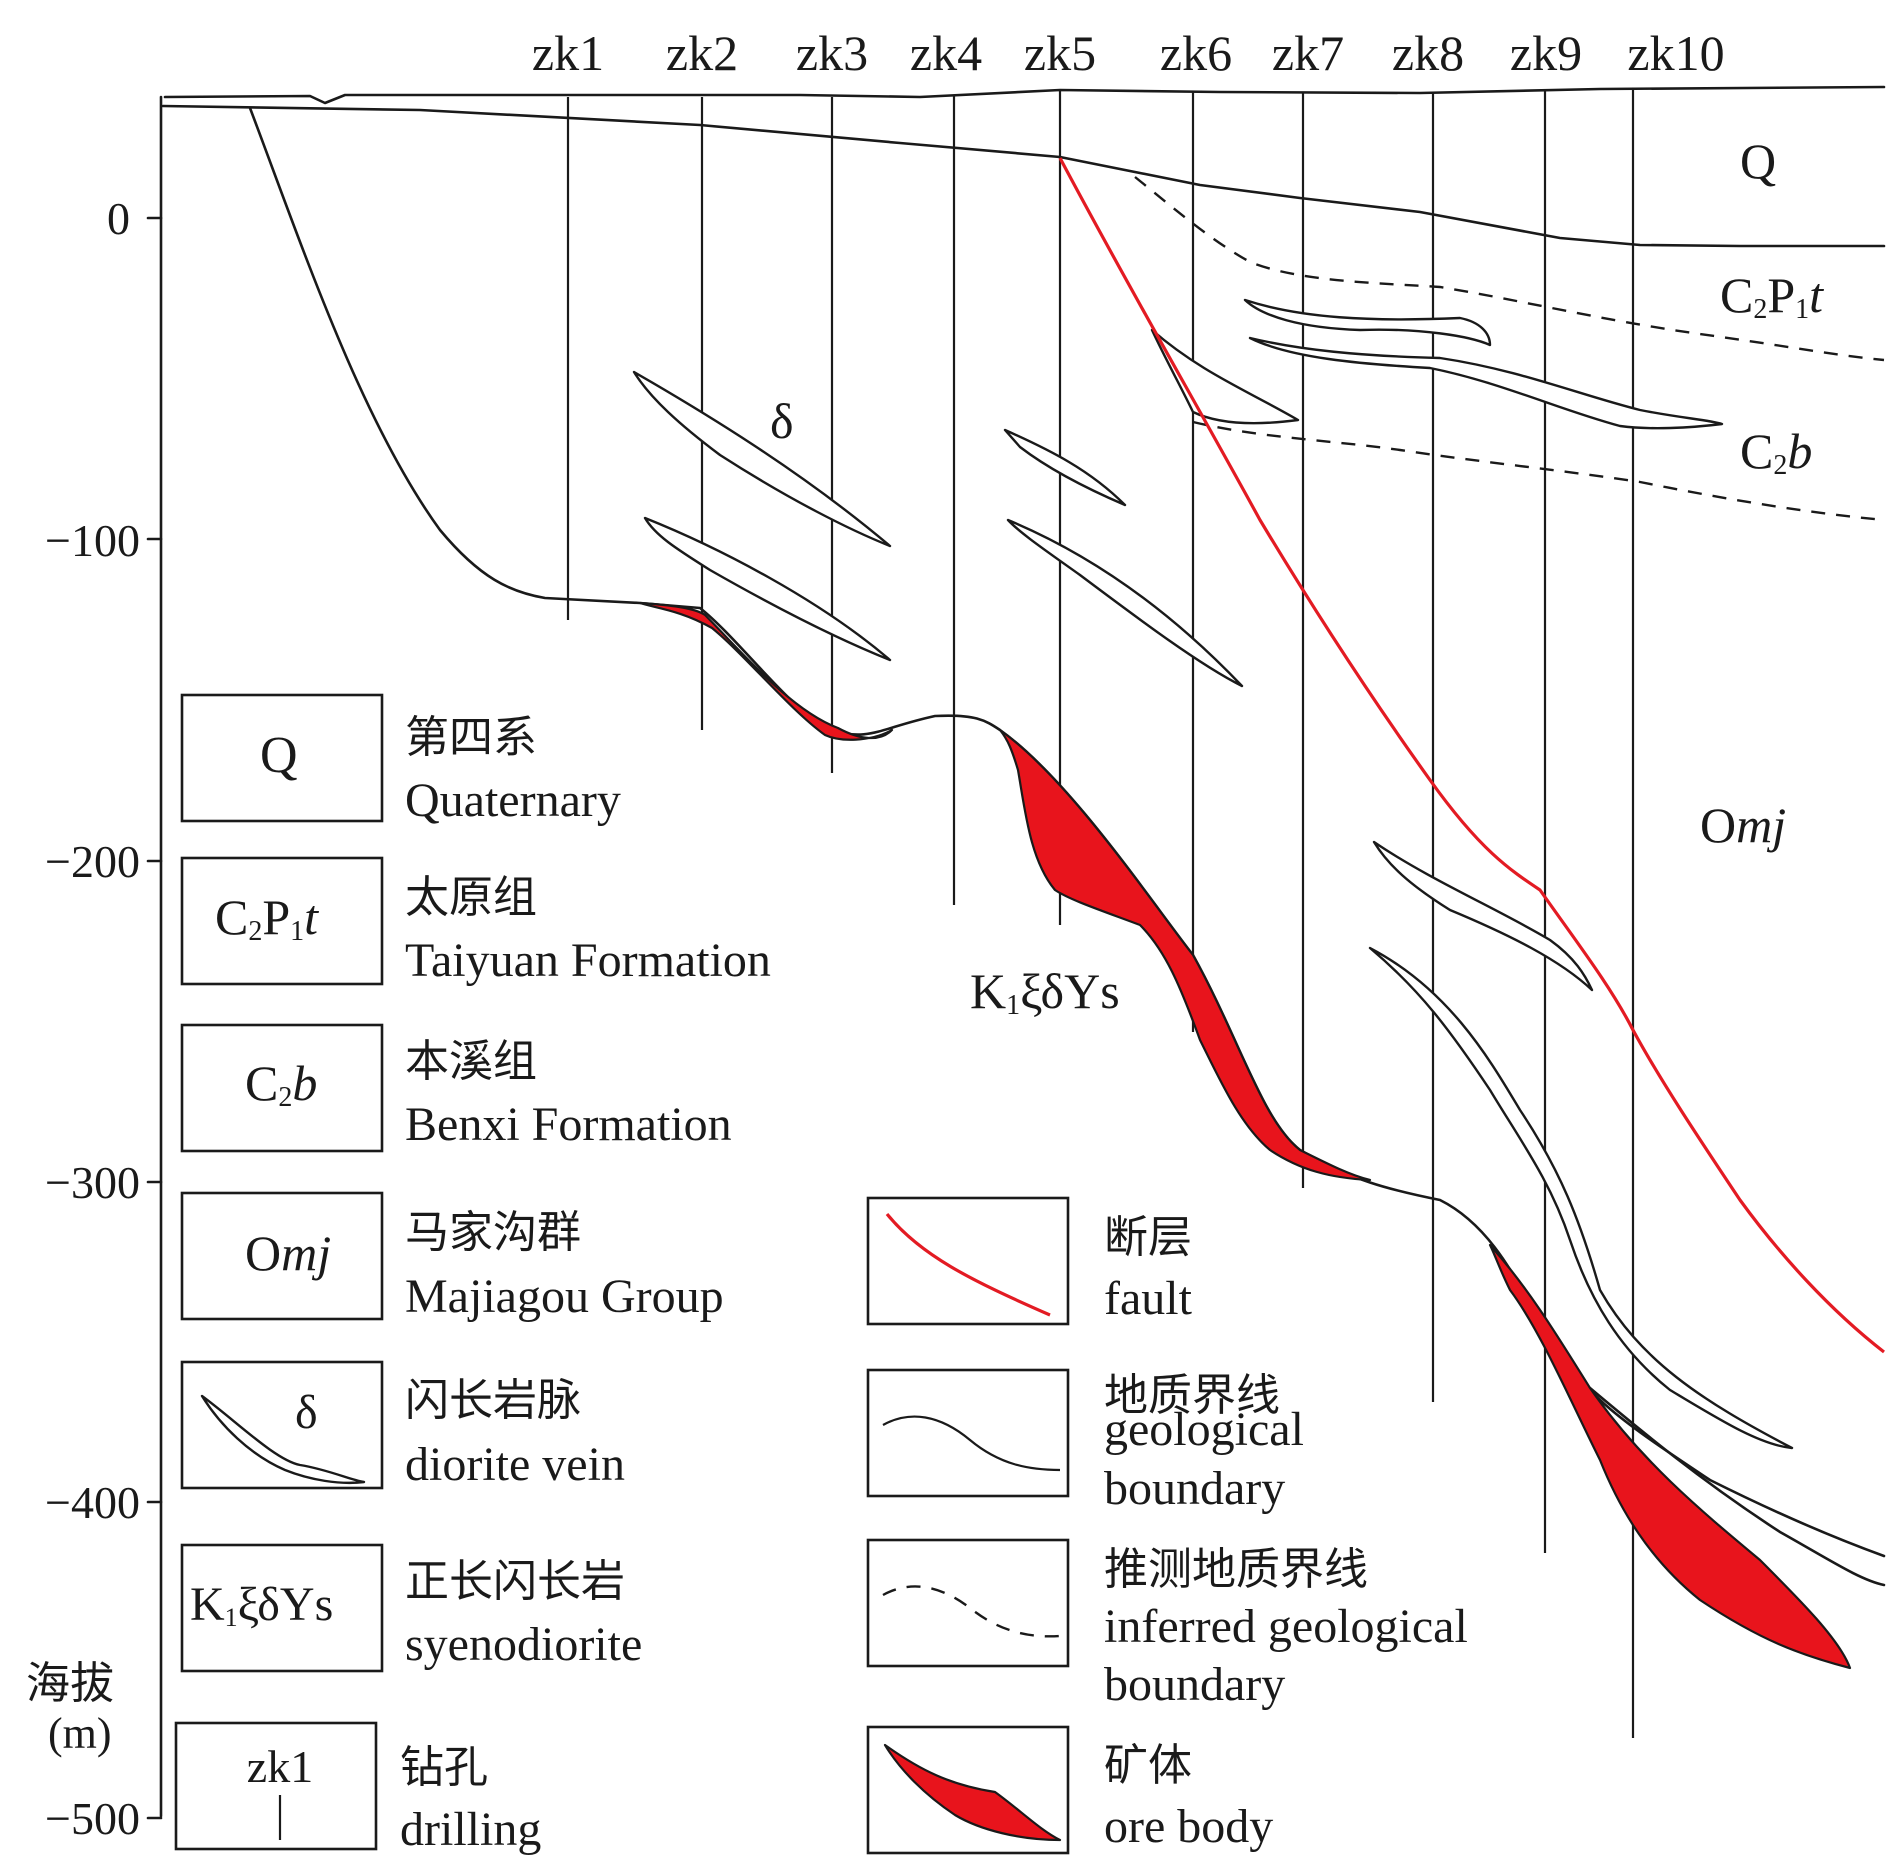 This screenshot has height=1866, width=1890. Describe the element at coordinates (1148, 1298) in the screenshot. I see `legend-en-fault: fault` at that location.